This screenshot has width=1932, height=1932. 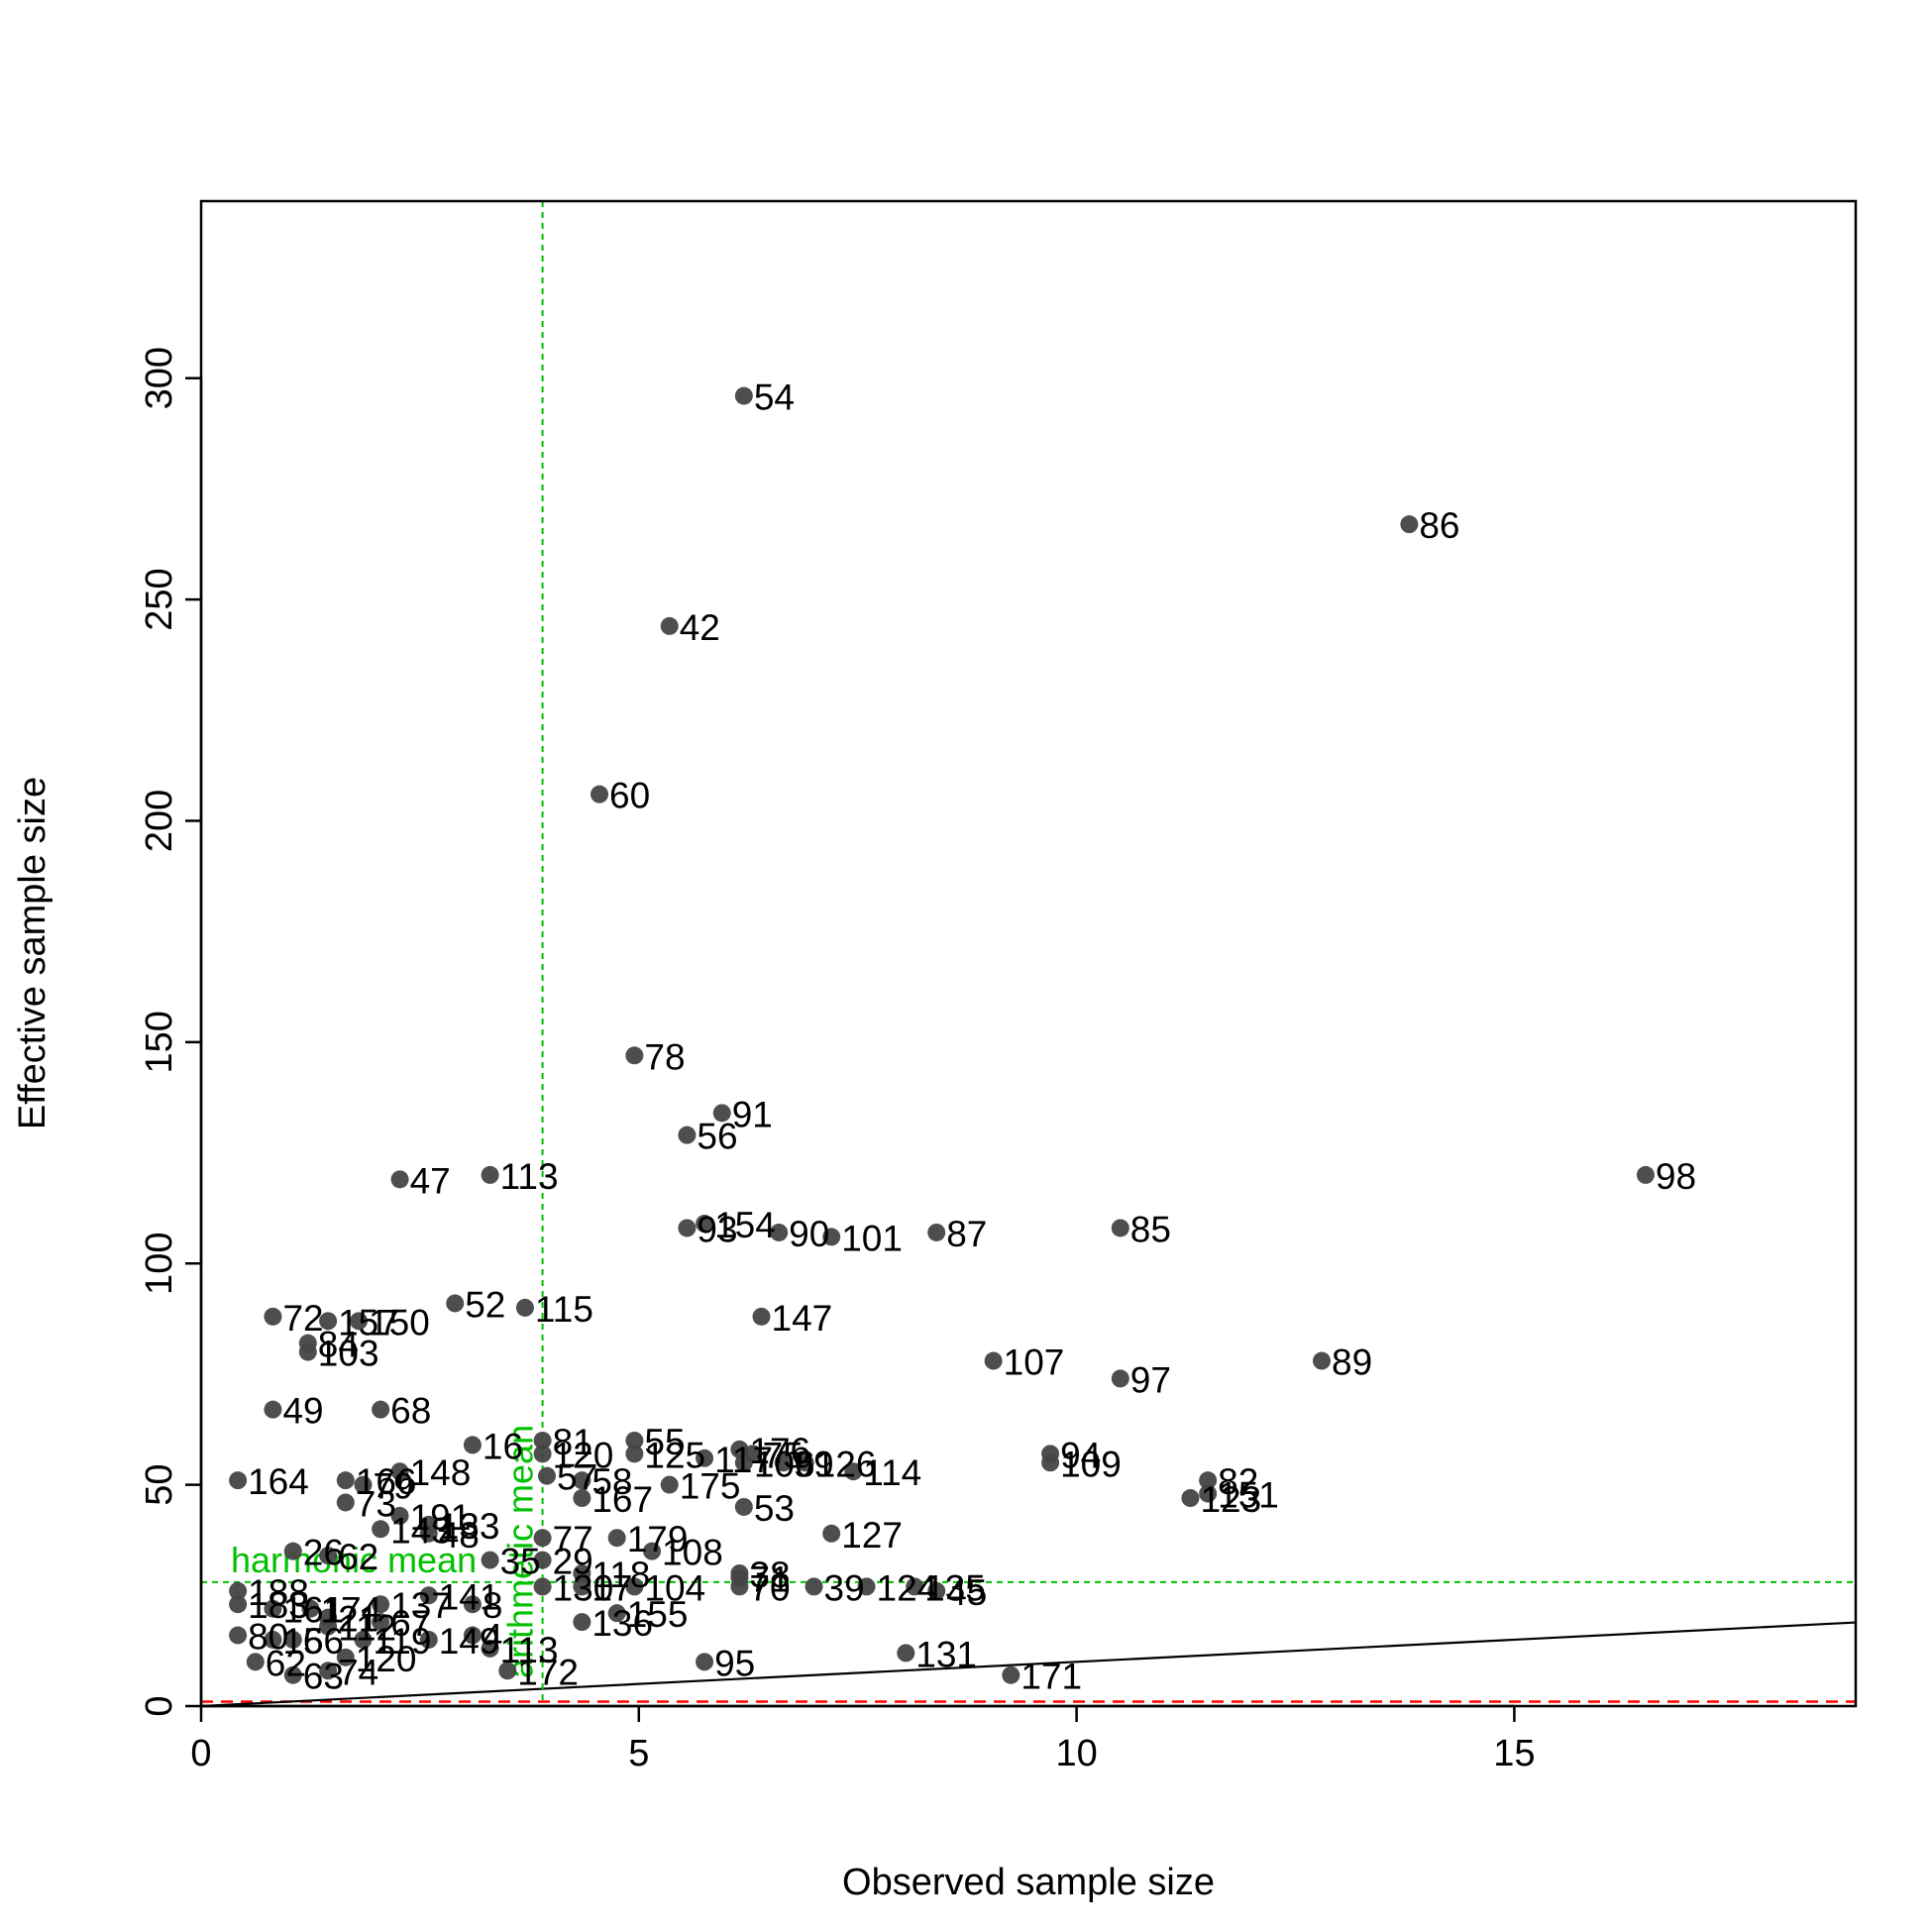 I want to click on point-label: 124, so click(x=907, y=1587).